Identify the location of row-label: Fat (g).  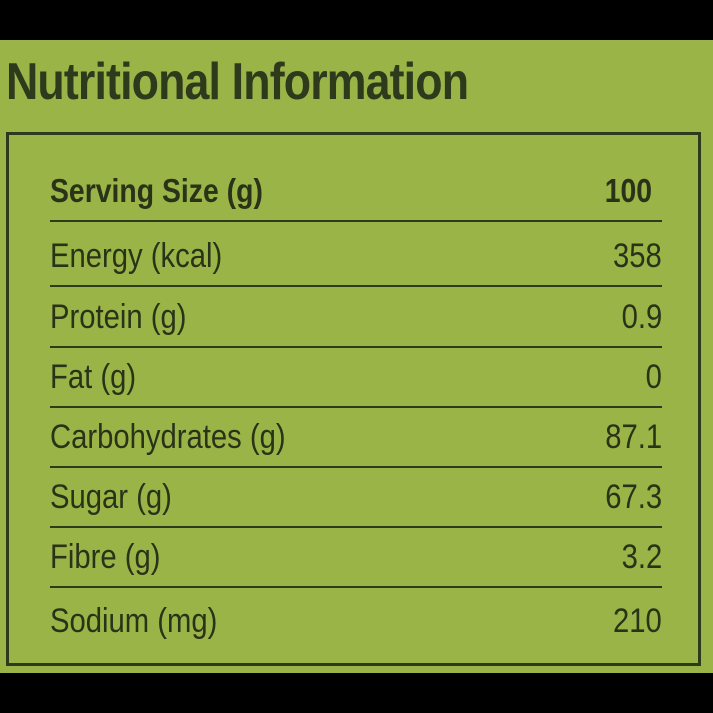
(93, 376).